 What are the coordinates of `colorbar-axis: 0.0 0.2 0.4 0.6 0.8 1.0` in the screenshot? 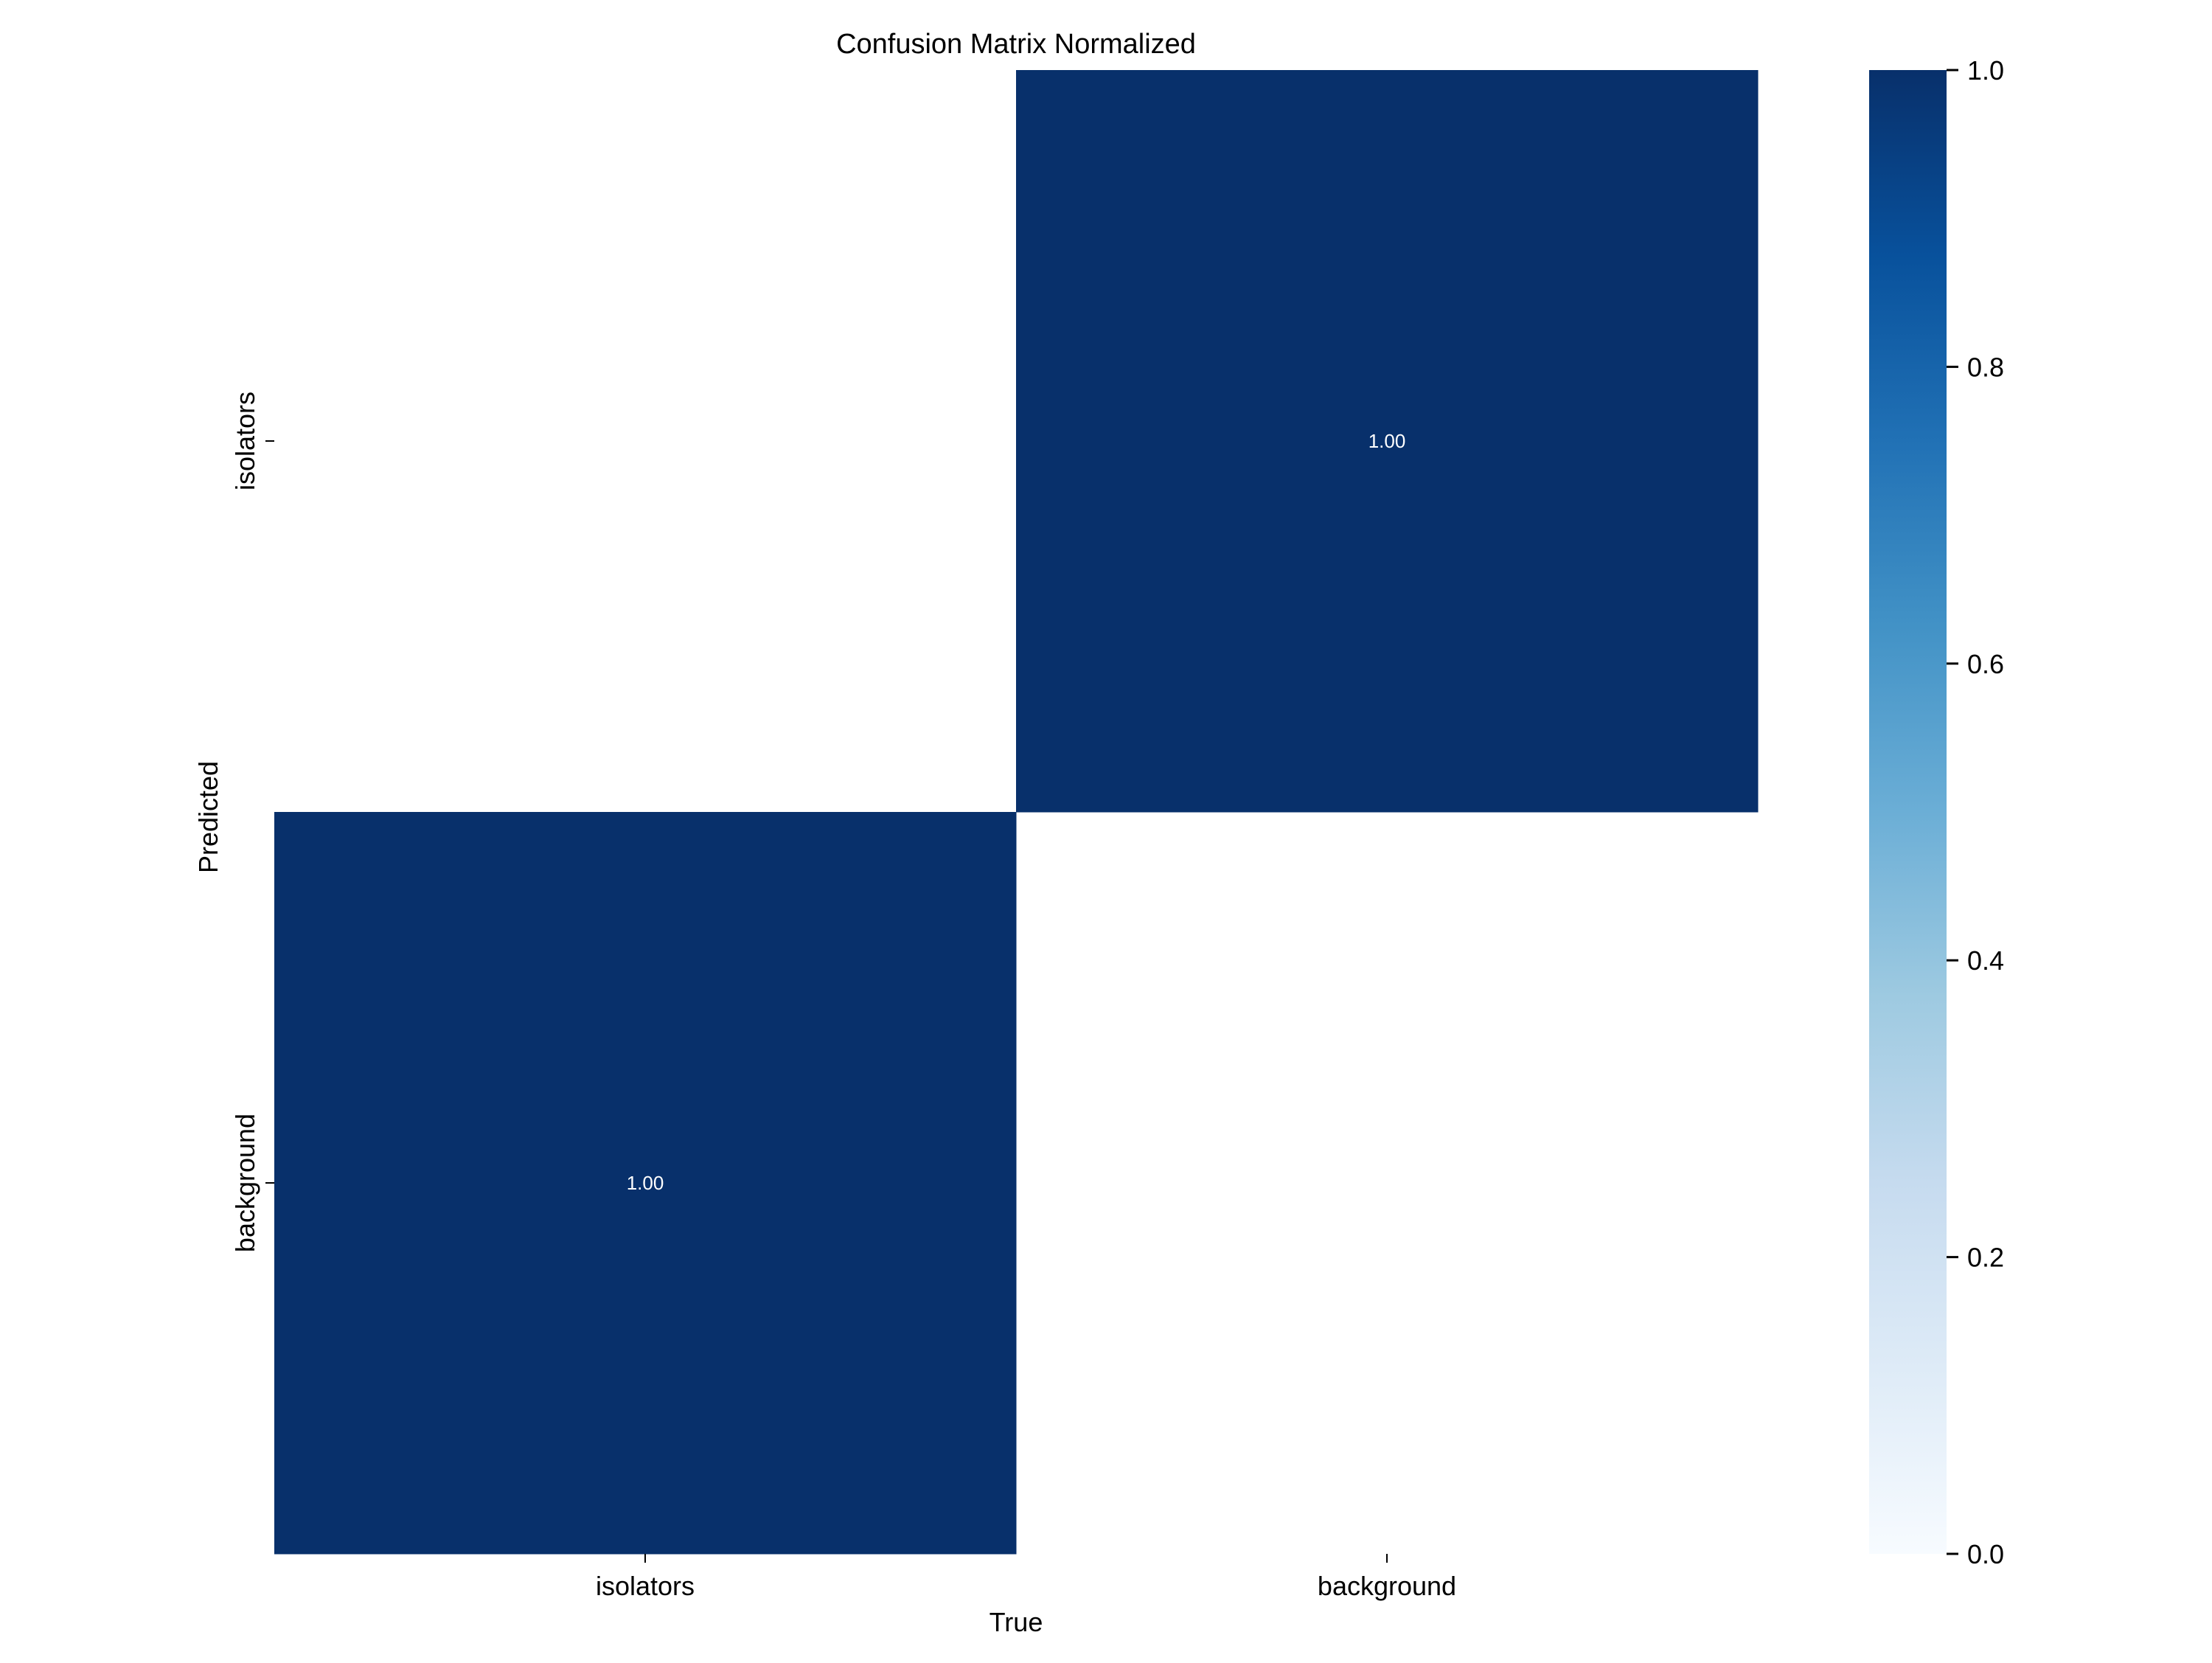 It's located at (1975, 812).